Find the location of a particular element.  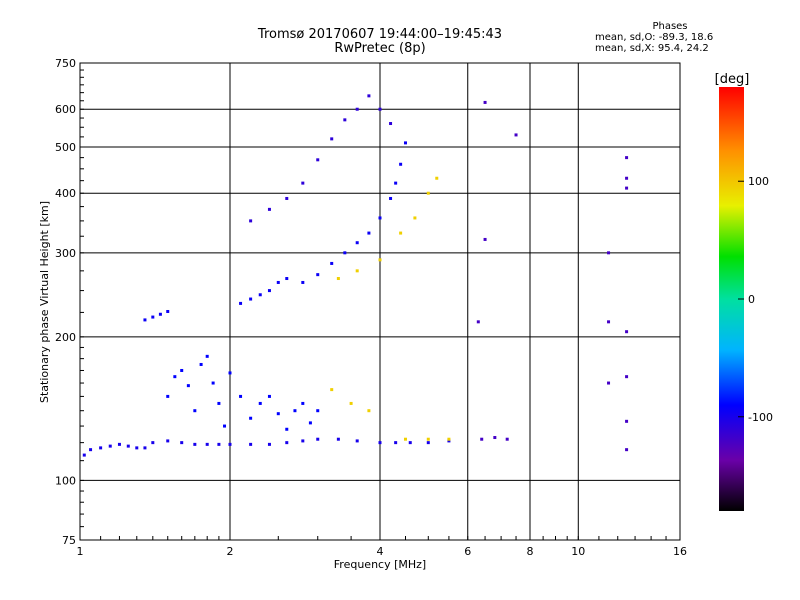

y-axis-label: Stationary phase Virtual Height [km] is located at coordinates (44, 302).